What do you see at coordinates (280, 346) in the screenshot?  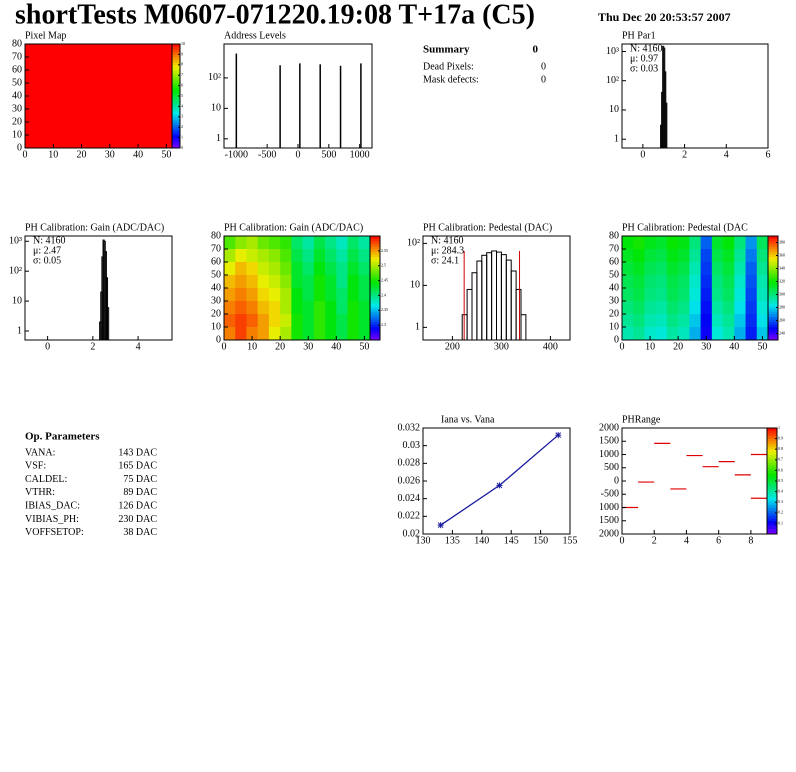 I see `x-tick-label: 20` at bounding box center [280, 346].